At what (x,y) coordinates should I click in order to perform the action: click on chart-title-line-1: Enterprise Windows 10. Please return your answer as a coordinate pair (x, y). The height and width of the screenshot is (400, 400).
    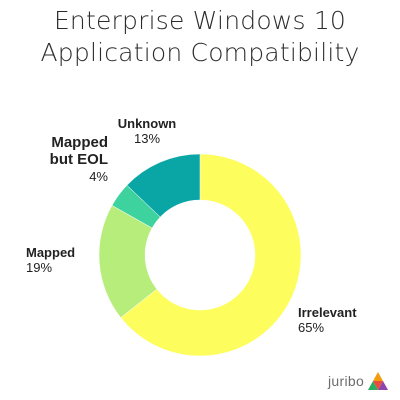
    Looking at the image, I should click on (200, 20).